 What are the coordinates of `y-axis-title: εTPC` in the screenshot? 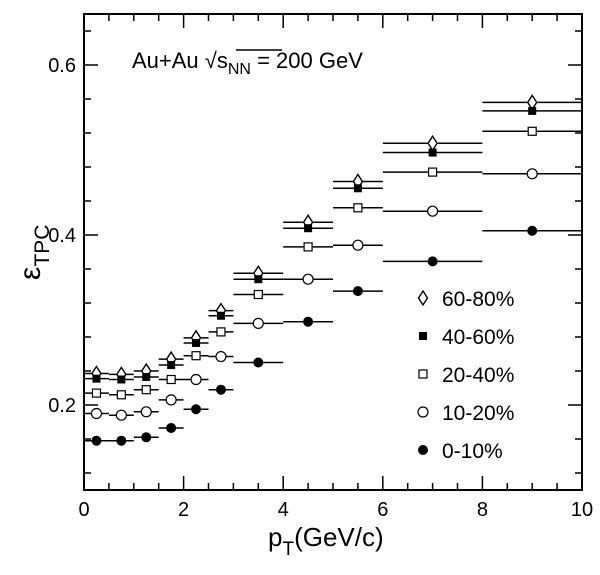 It's located at (34, 252).